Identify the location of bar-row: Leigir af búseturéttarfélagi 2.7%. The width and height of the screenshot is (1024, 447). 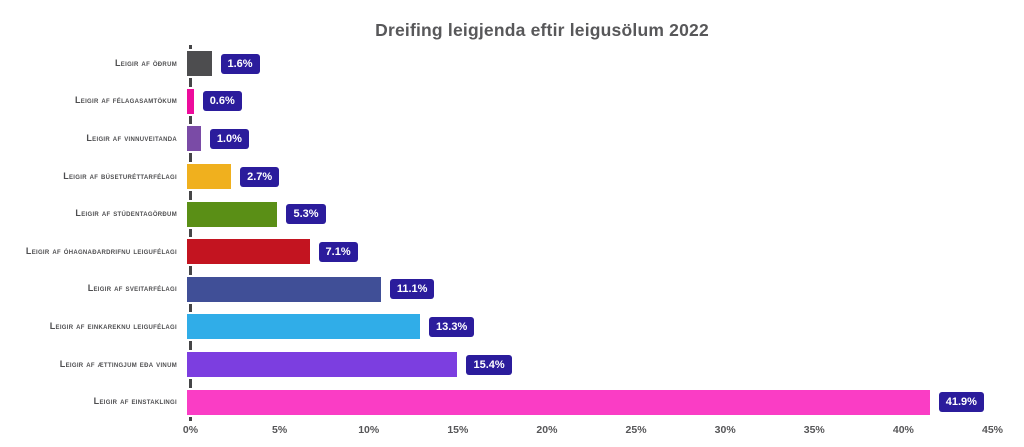
(512, 177).